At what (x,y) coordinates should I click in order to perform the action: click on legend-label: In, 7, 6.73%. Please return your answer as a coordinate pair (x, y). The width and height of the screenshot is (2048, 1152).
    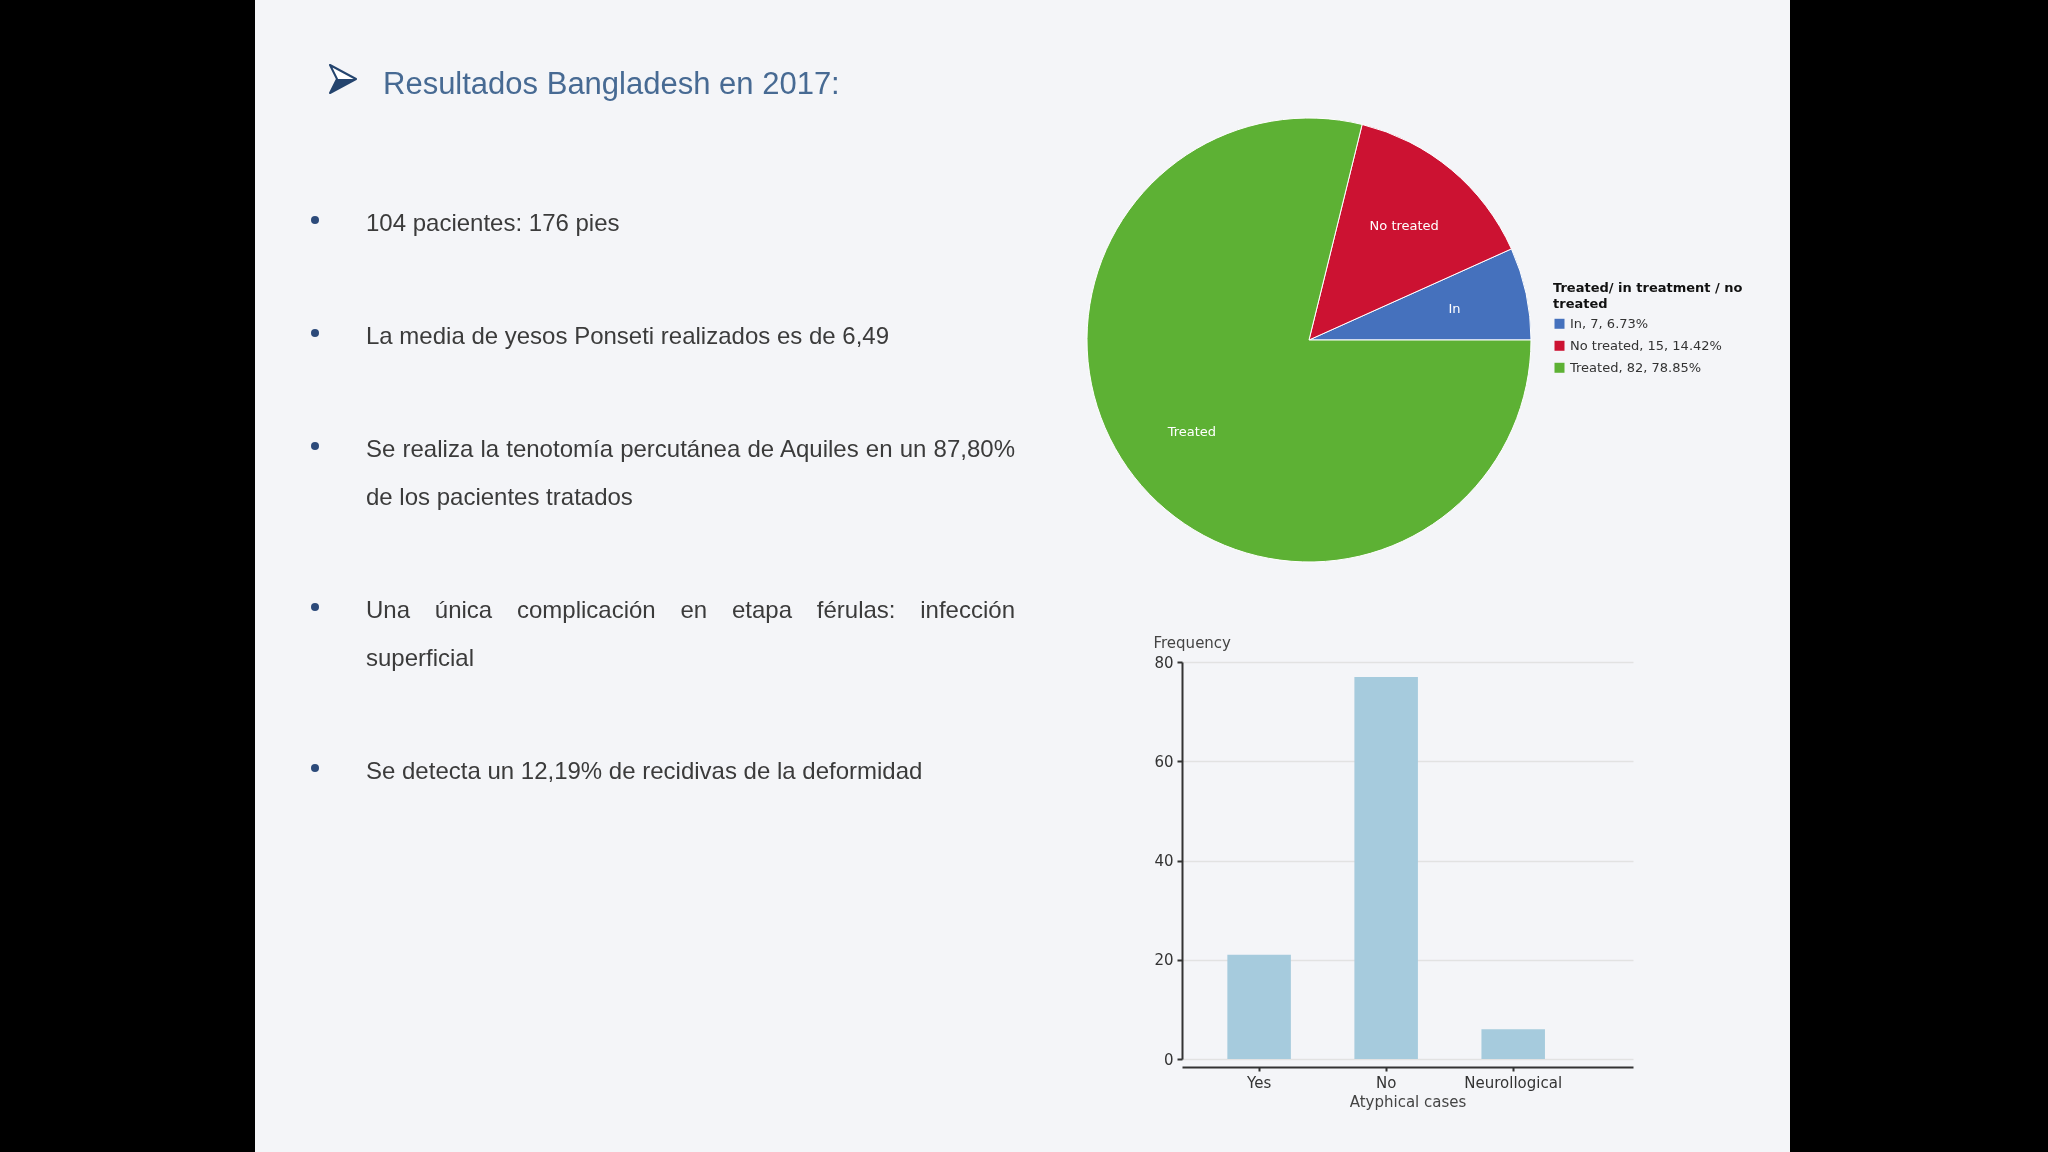
    Looking at the image, I should click on (1609, 323).